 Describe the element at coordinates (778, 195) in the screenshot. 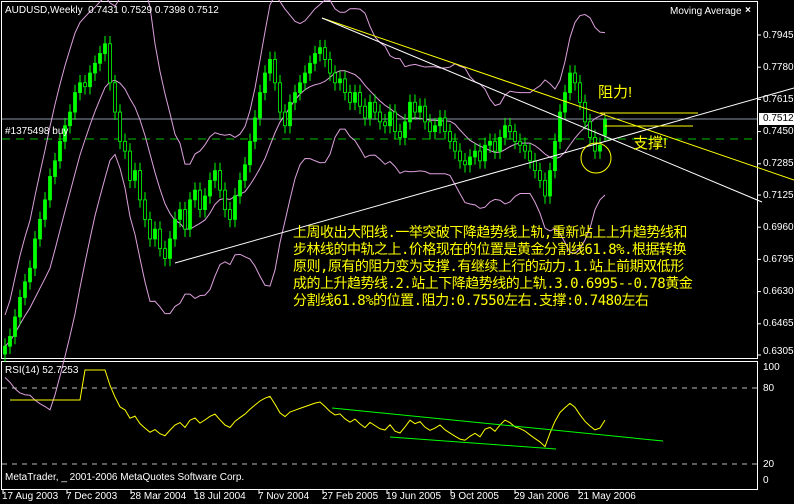

I see `price-tick: 0.7125` at that location.